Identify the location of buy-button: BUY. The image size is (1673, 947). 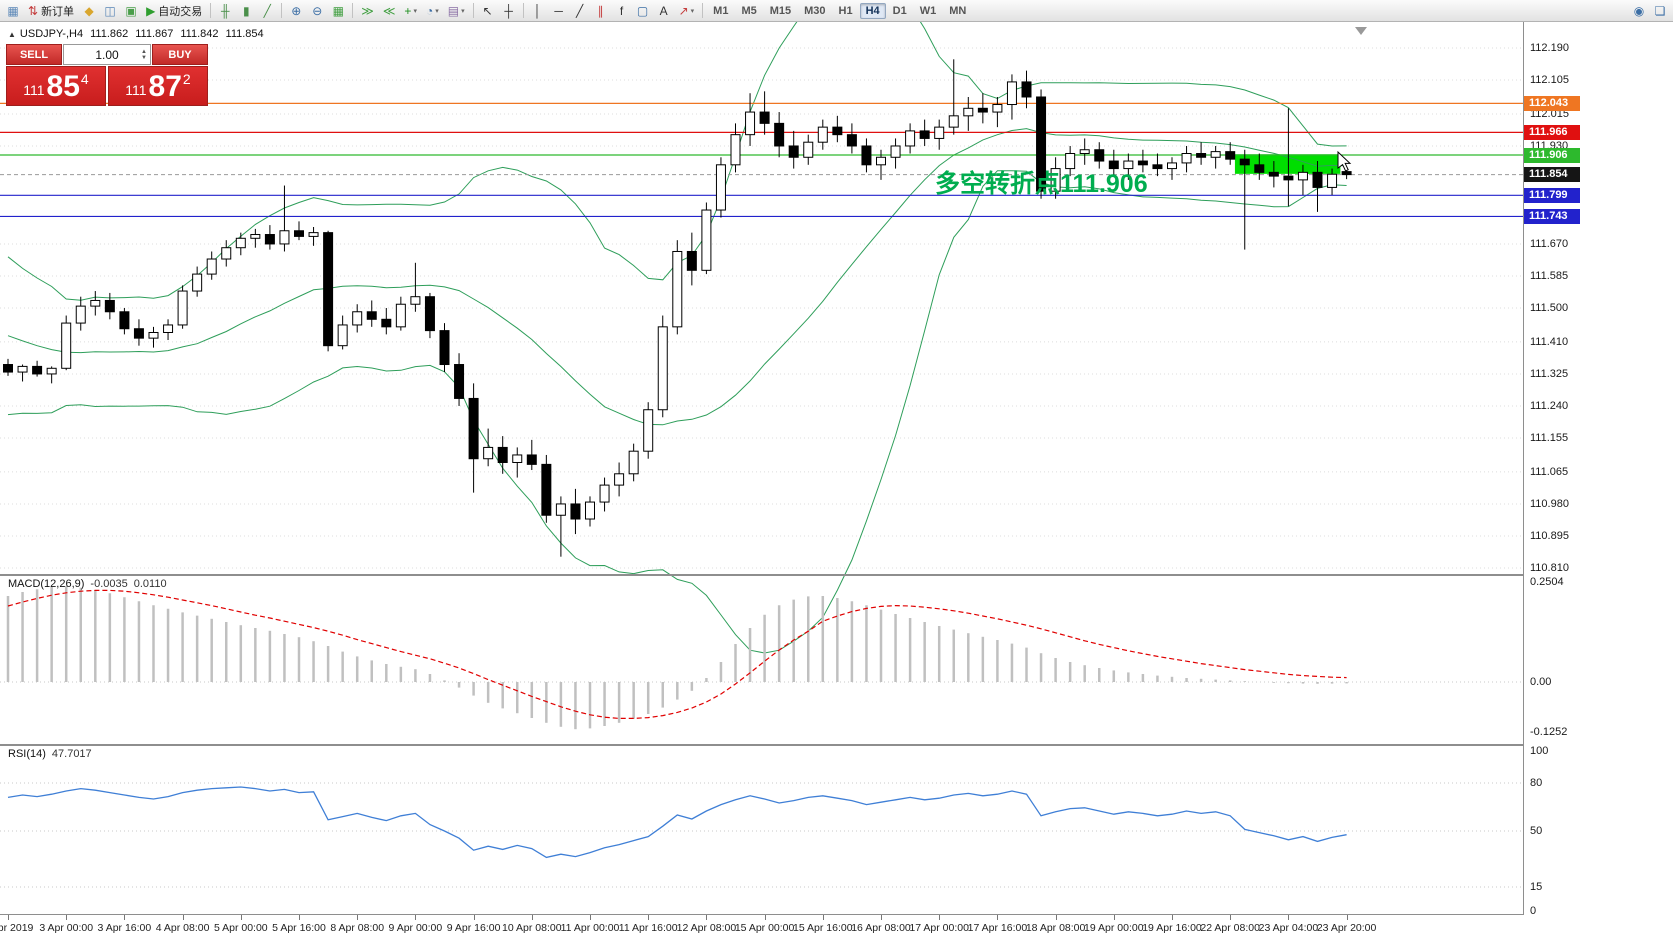
(180, 54).